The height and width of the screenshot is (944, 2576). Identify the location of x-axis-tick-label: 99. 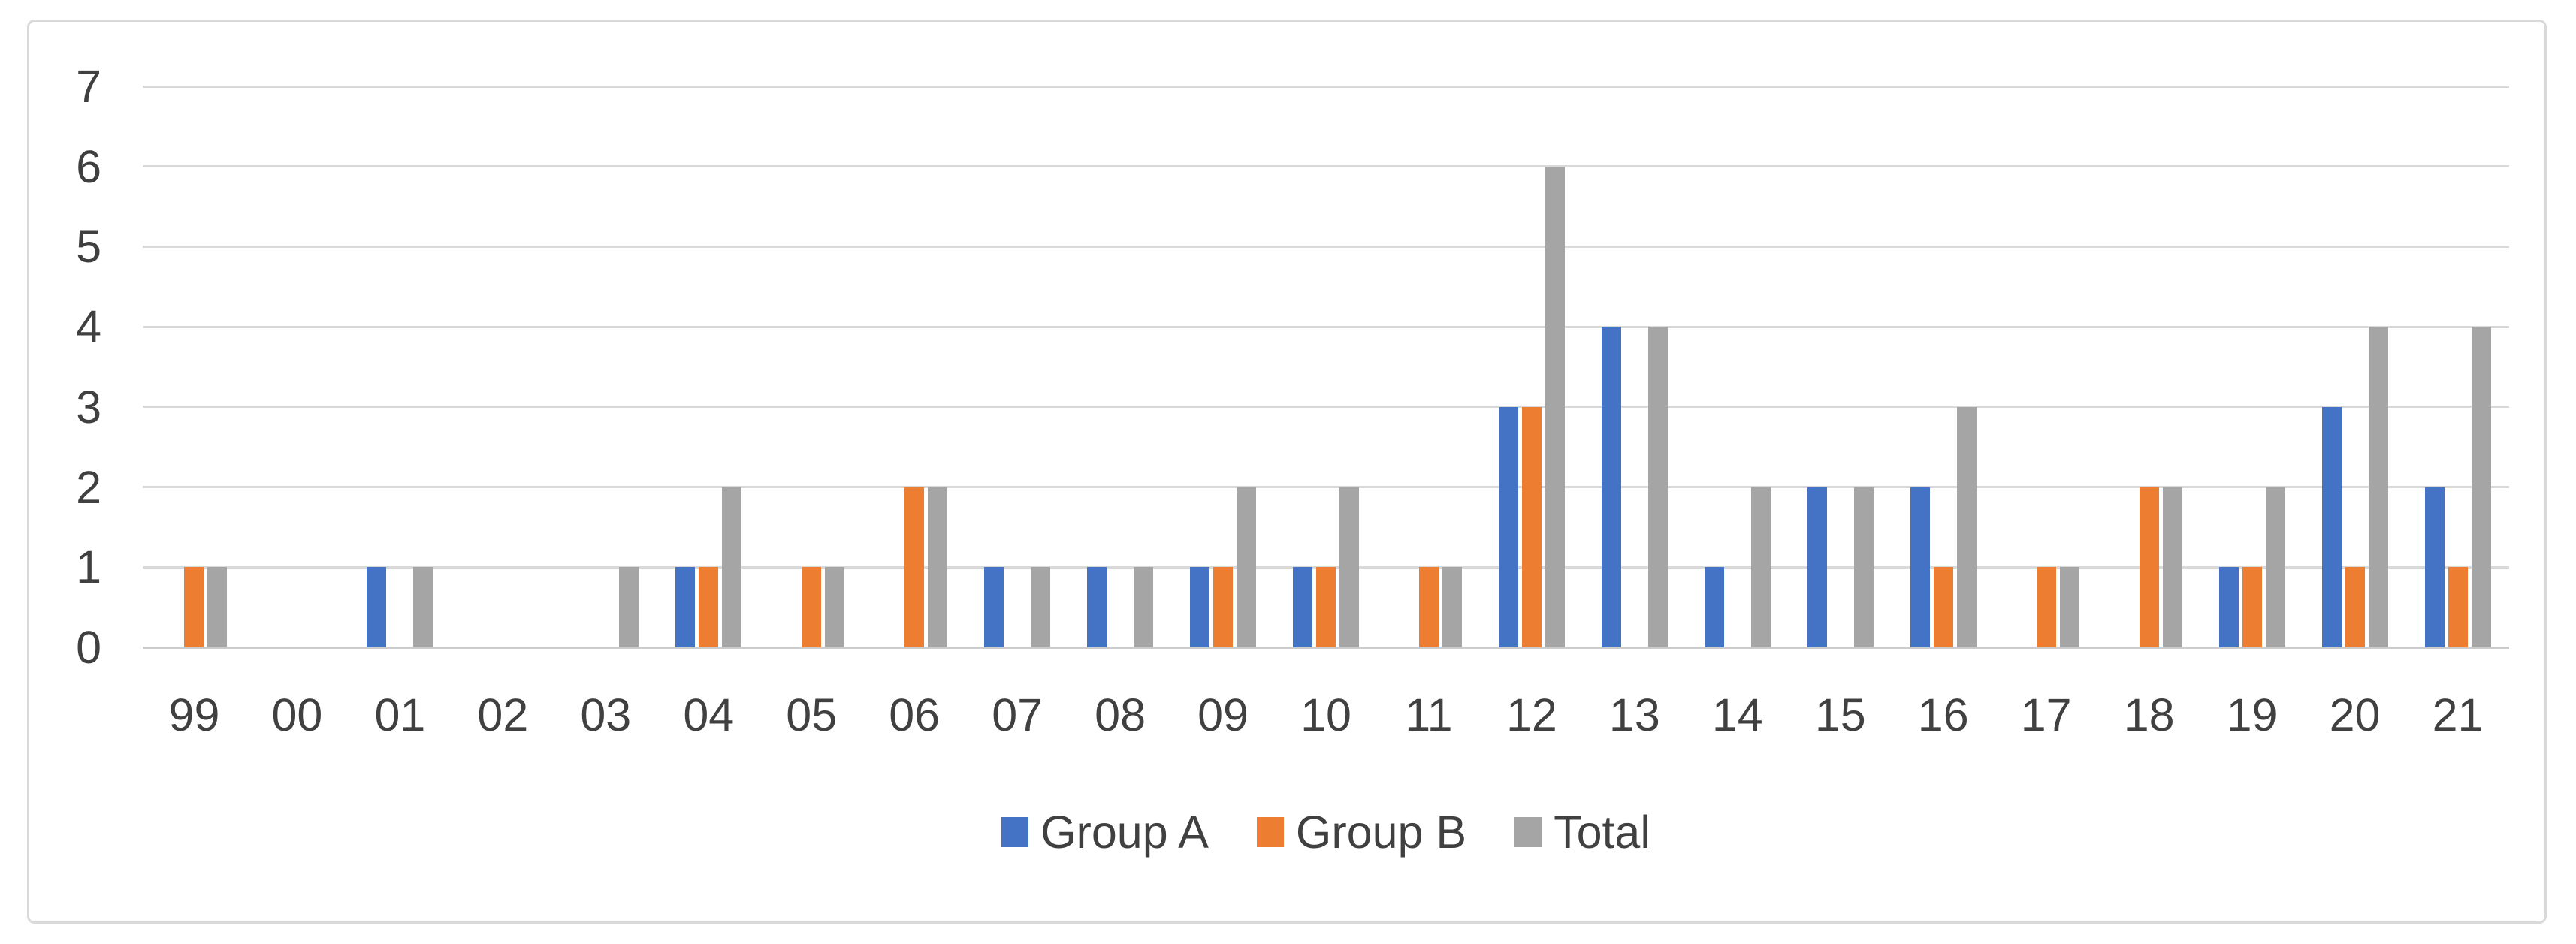
(194, 715).